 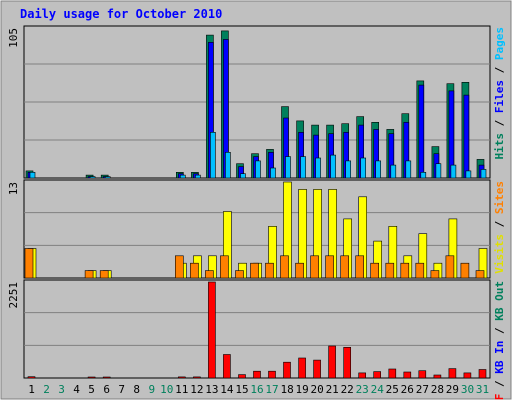 I want to click on x-tick-label: 10, so click(x=166, y=389).